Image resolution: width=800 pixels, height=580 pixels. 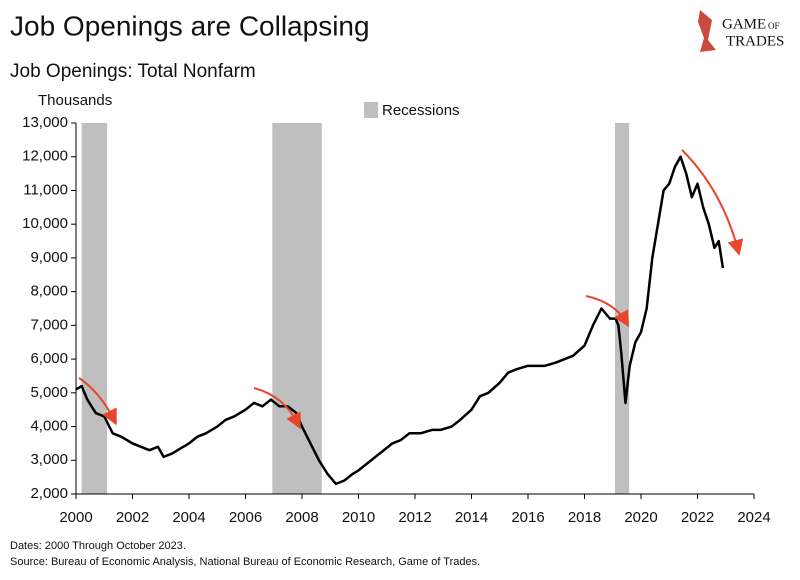 I want to click on x-tick-label: 2022, so click(x=697, y=517).